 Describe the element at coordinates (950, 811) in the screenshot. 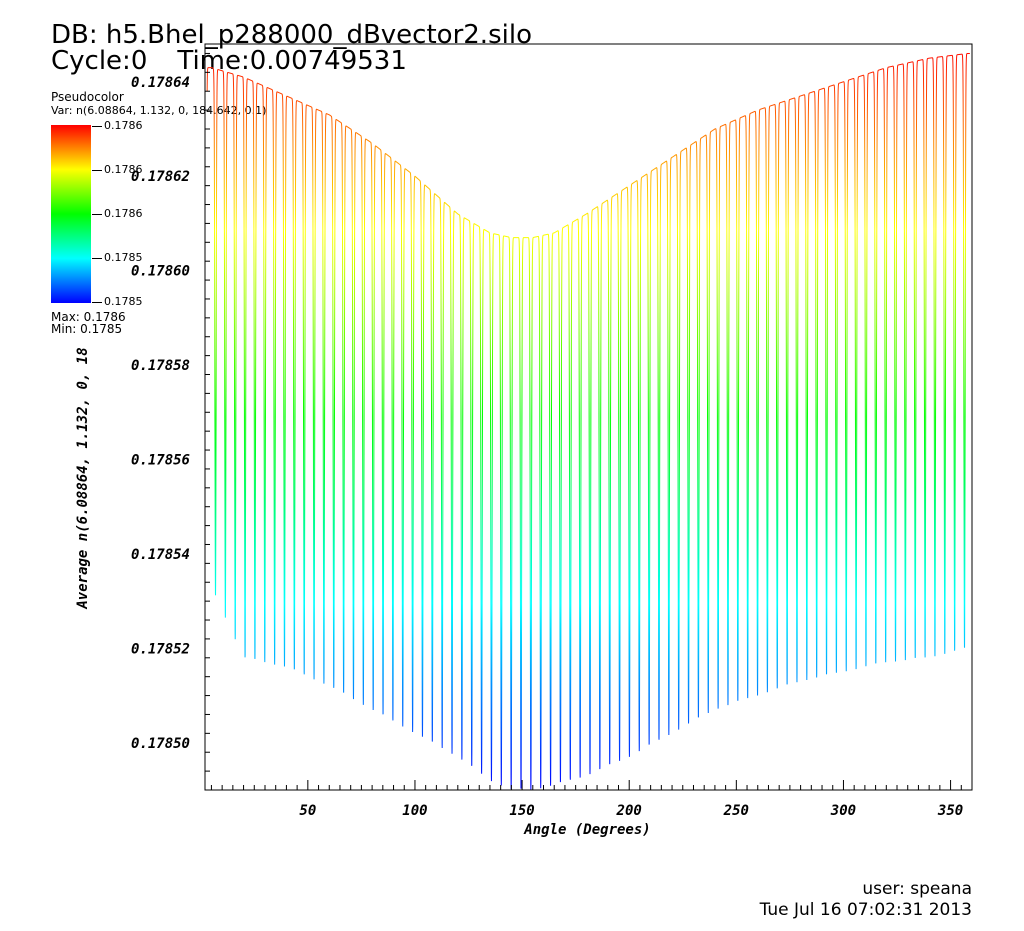

I see `x-tick-label: 350` at that location.